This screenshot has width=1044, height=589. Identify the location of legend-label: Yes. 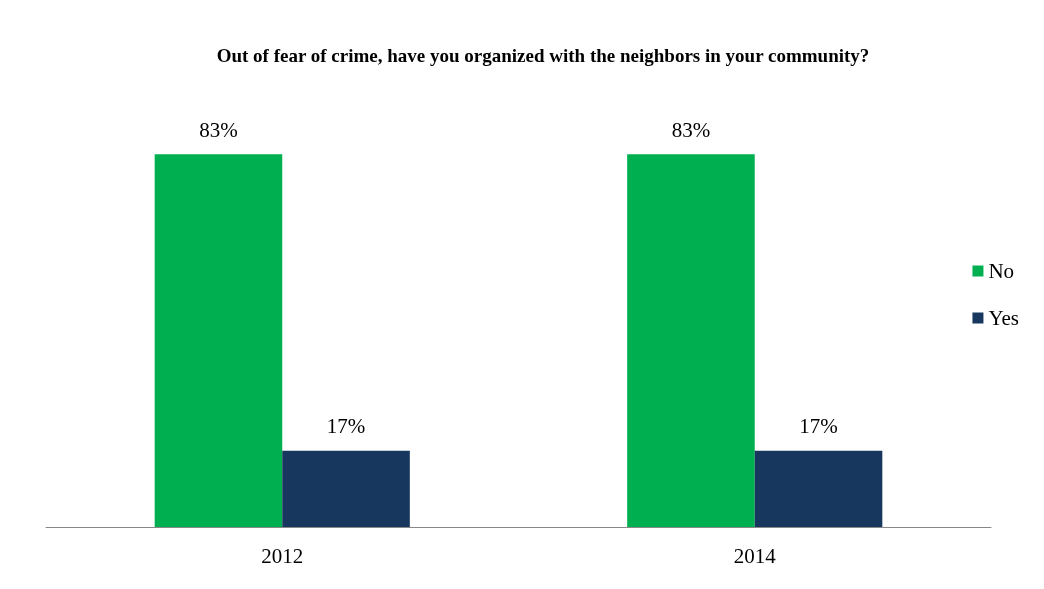
(1004, 318).